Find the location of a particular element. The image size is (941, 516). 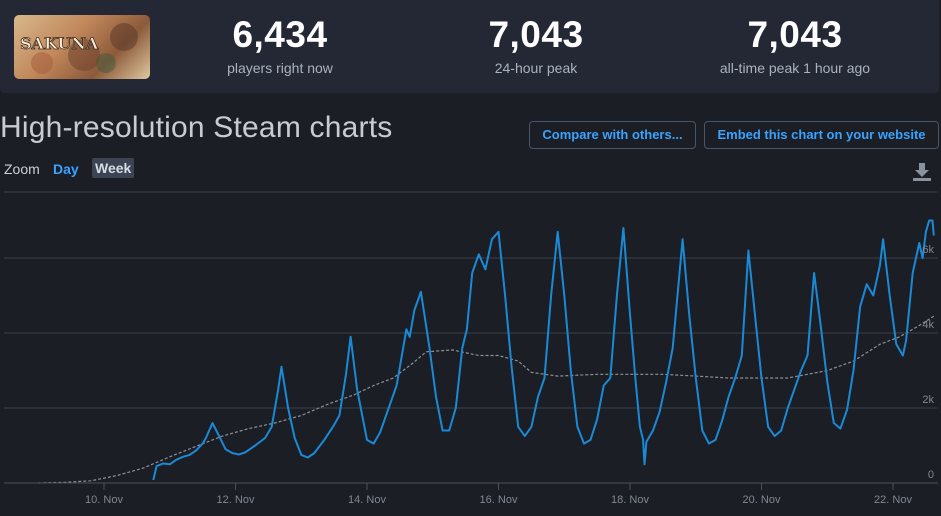

x-tick-label: 22. Nov is located at coordinates (893, 500).